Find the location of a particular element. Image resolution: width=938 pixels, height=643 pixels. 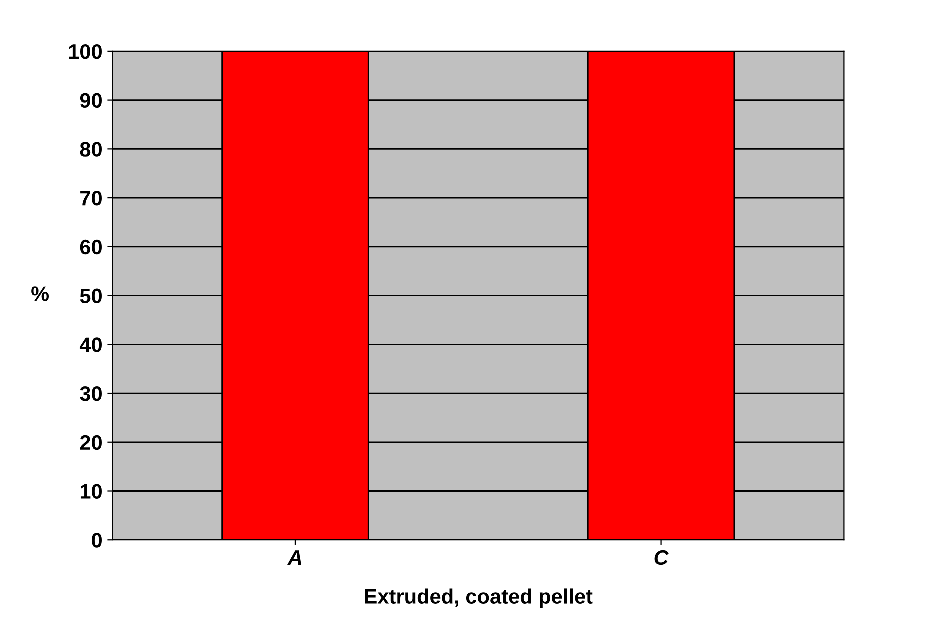

y-tick-label: 100 is located at coordinates (85, 52).